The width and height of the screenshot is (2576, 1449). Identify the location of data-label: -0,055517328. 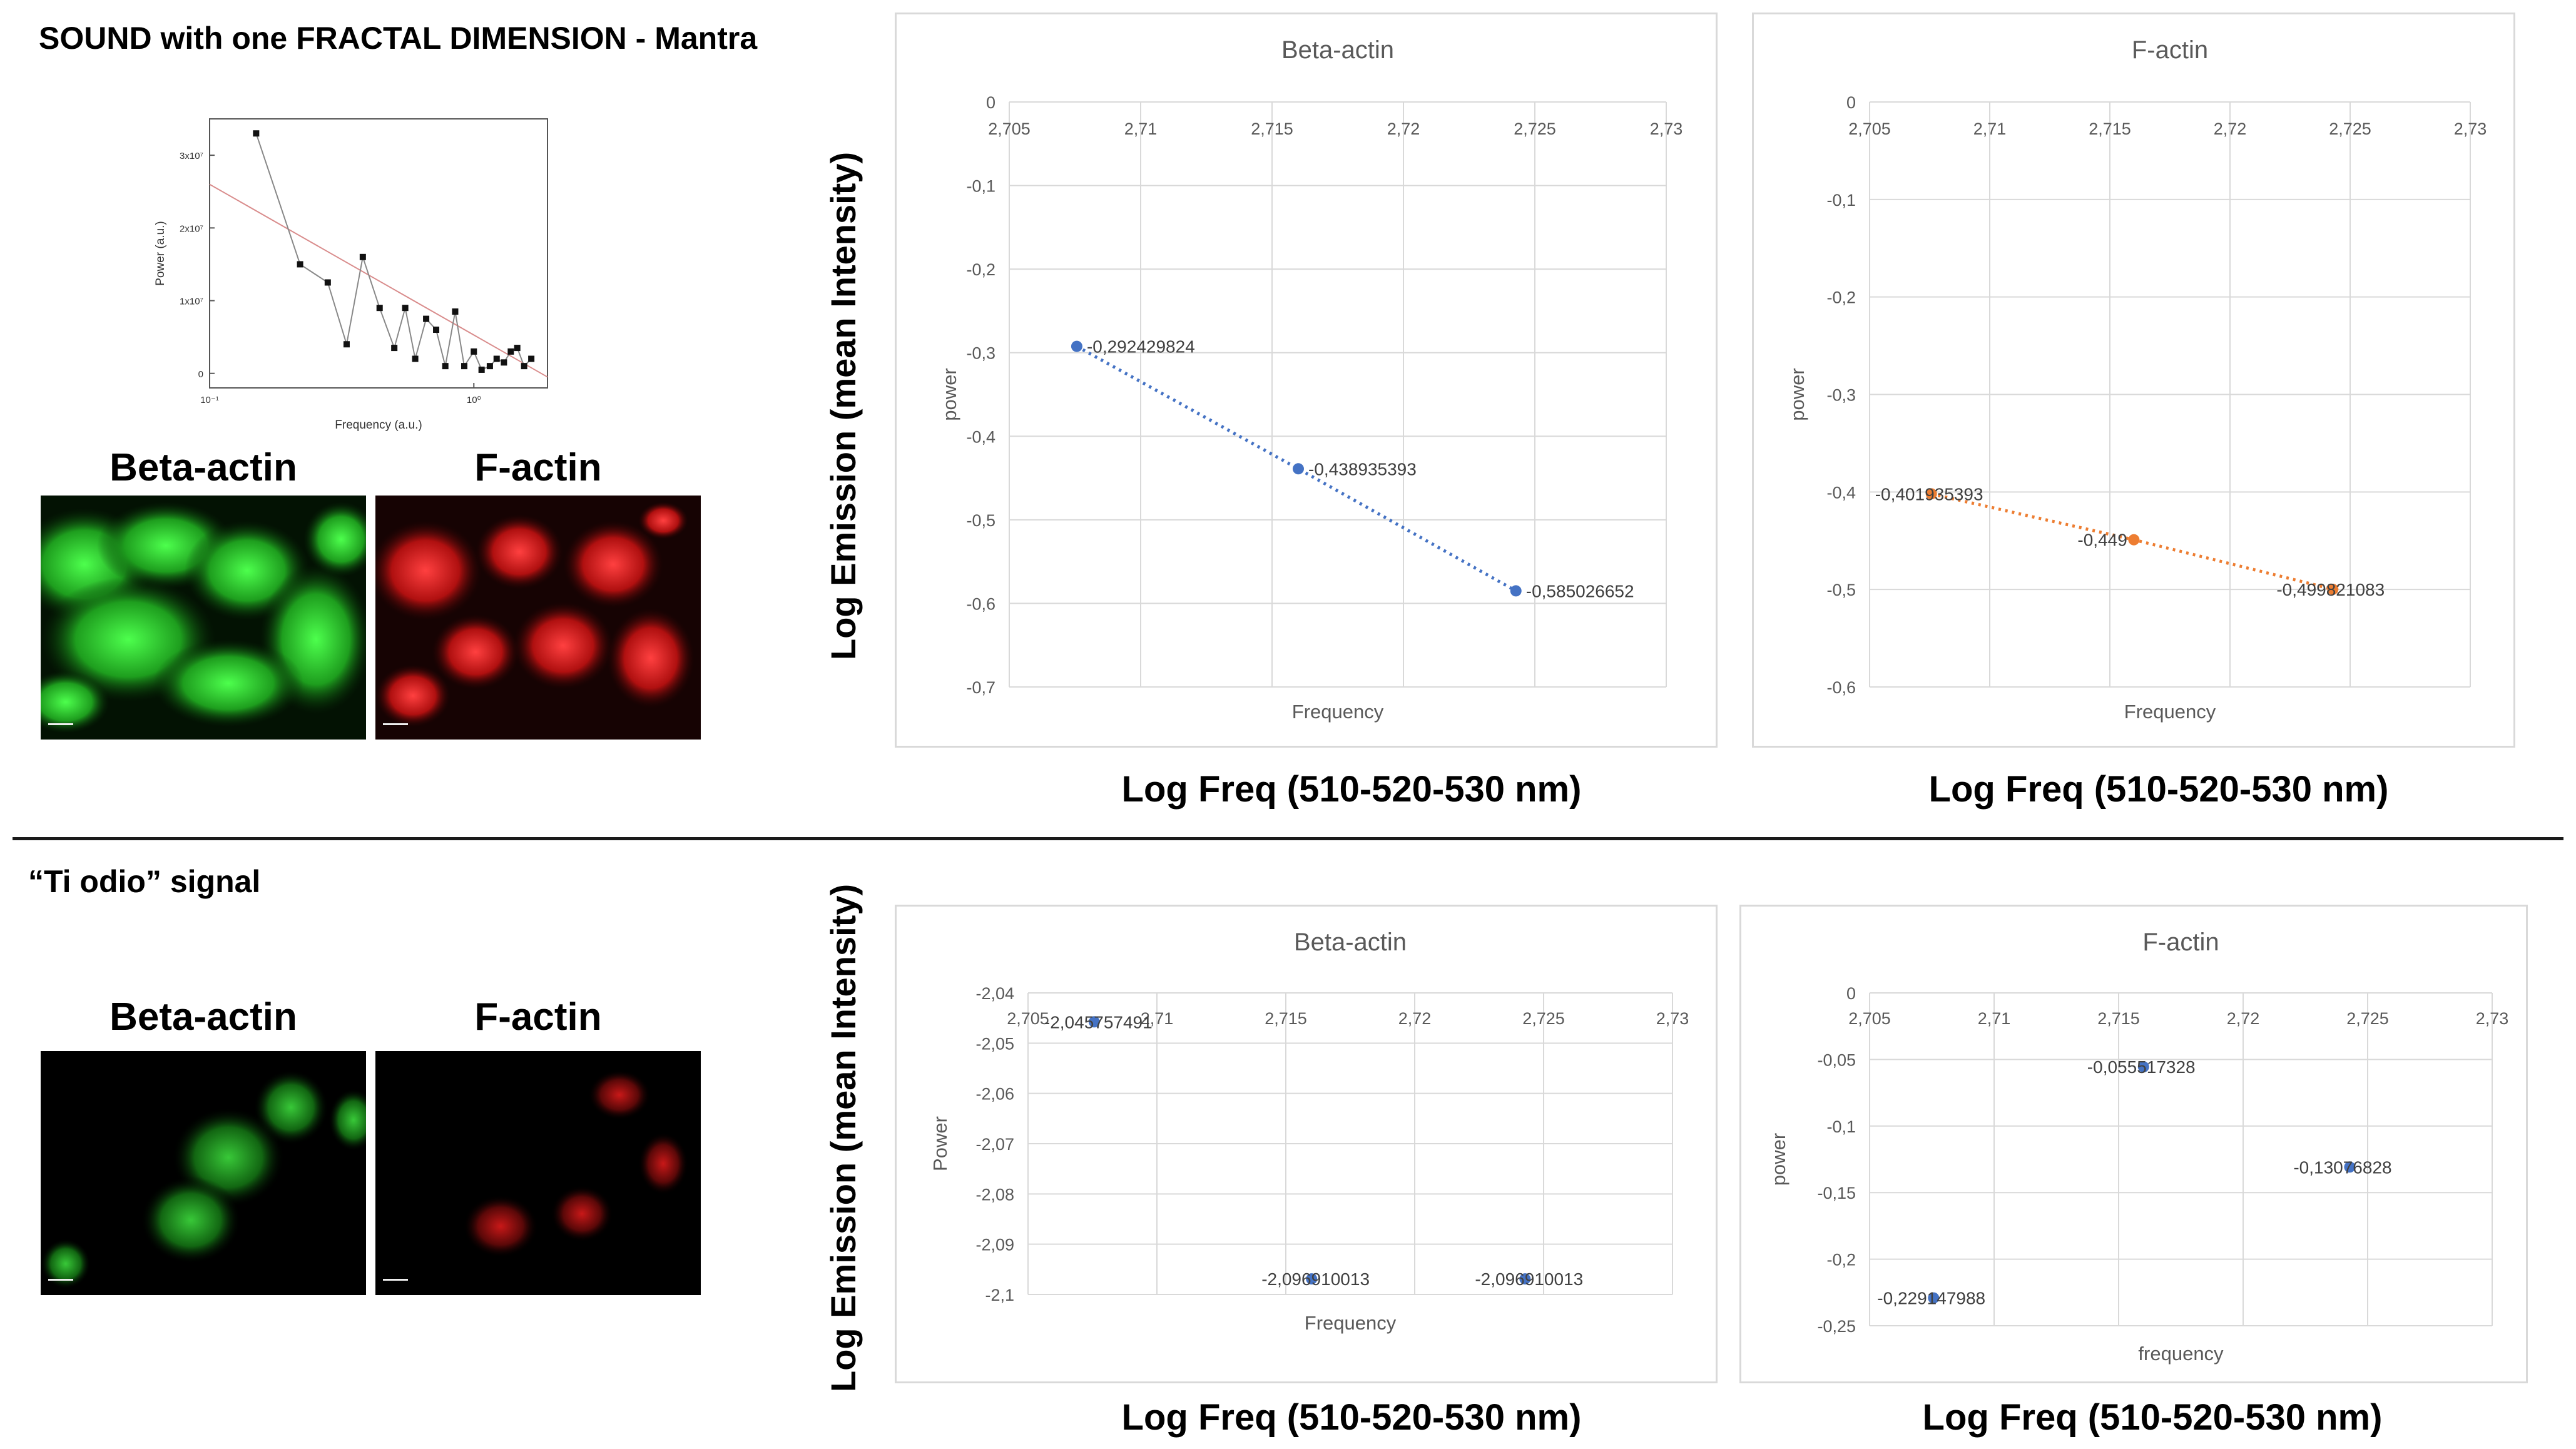
(2141, 1067).